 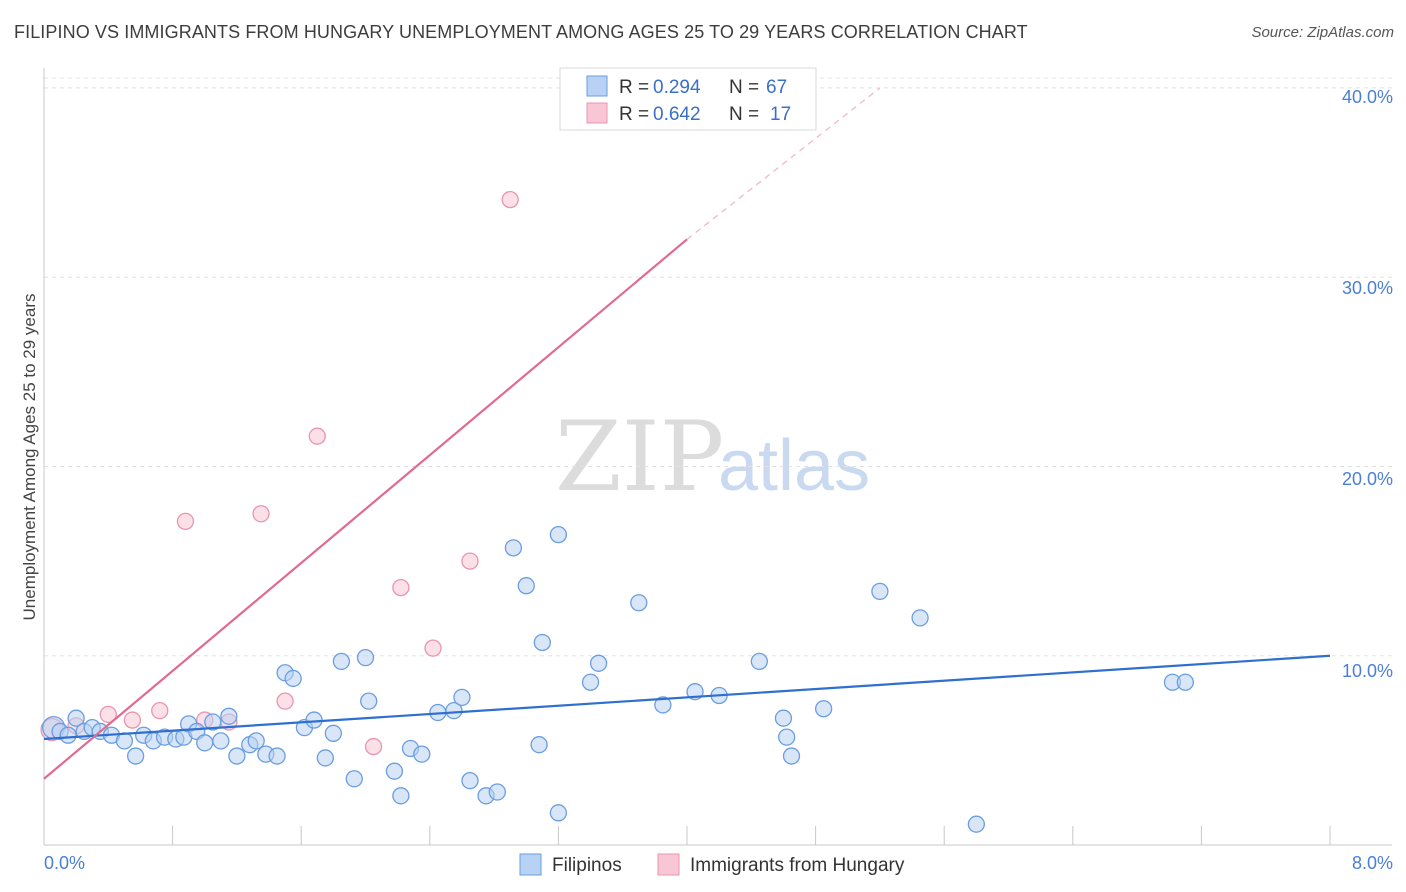 What do you see at coordinates (780, 114) in the screenshot?
I see `legend-hungary-n-value: 17` at bounding box center [780, 114].